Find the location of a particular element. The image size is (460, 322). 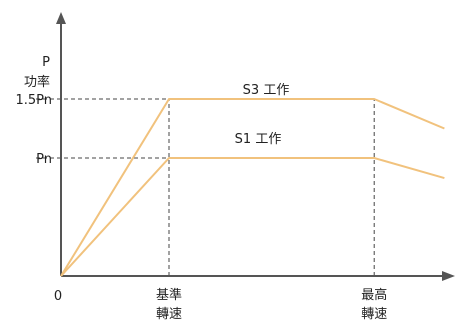

y-axis-sublabel: 功率 is located at coordinates (37, 82).